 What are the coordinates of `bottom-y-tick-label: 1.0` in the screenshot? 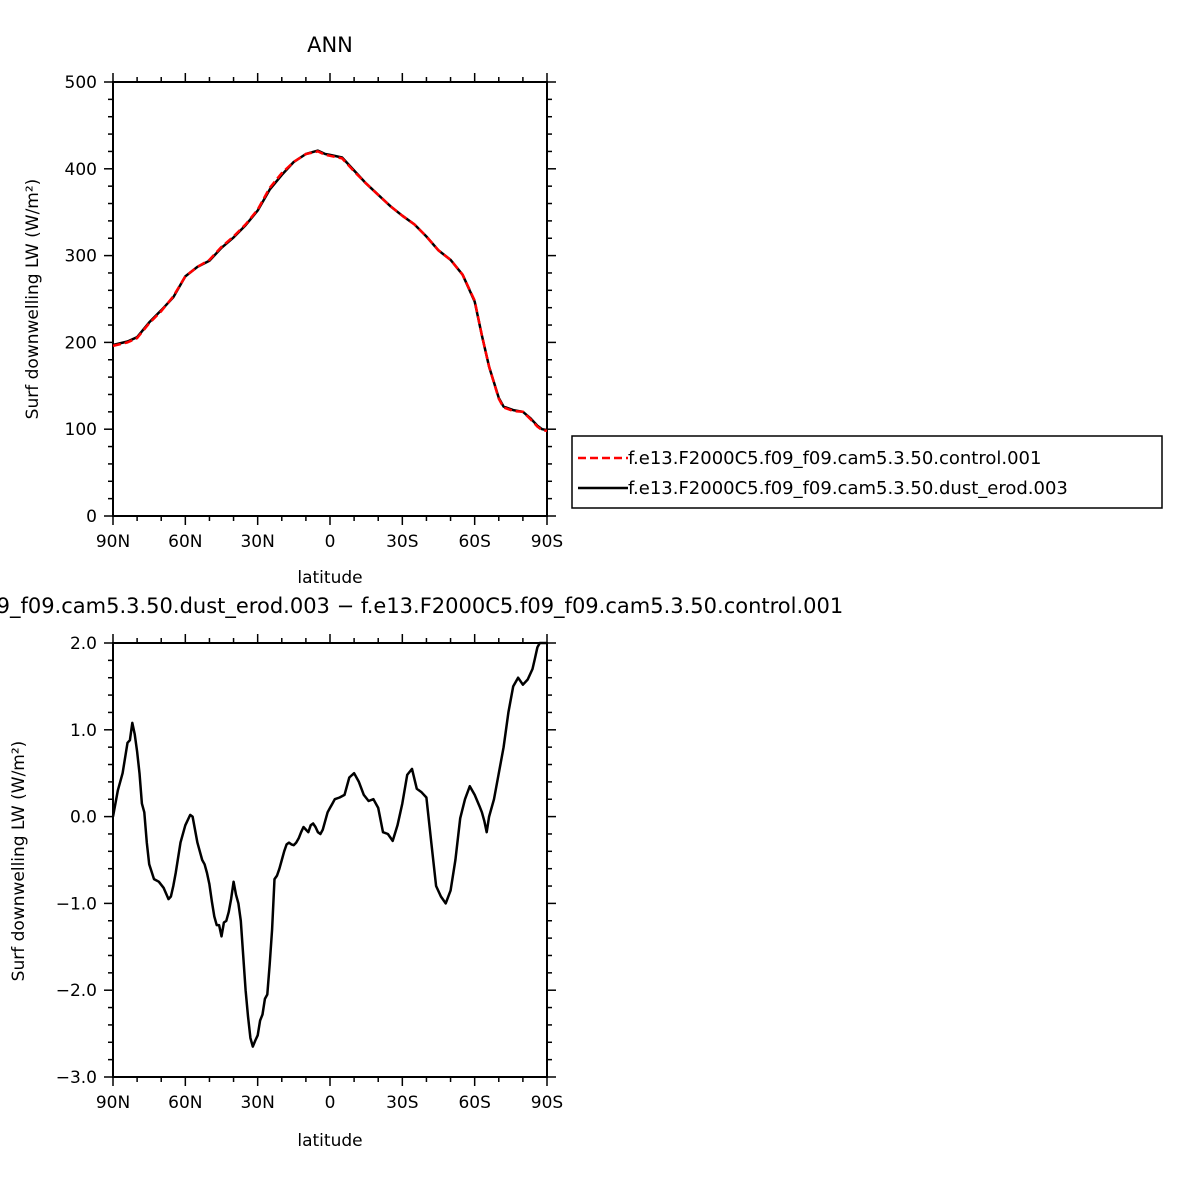 It's located at (83, 731).